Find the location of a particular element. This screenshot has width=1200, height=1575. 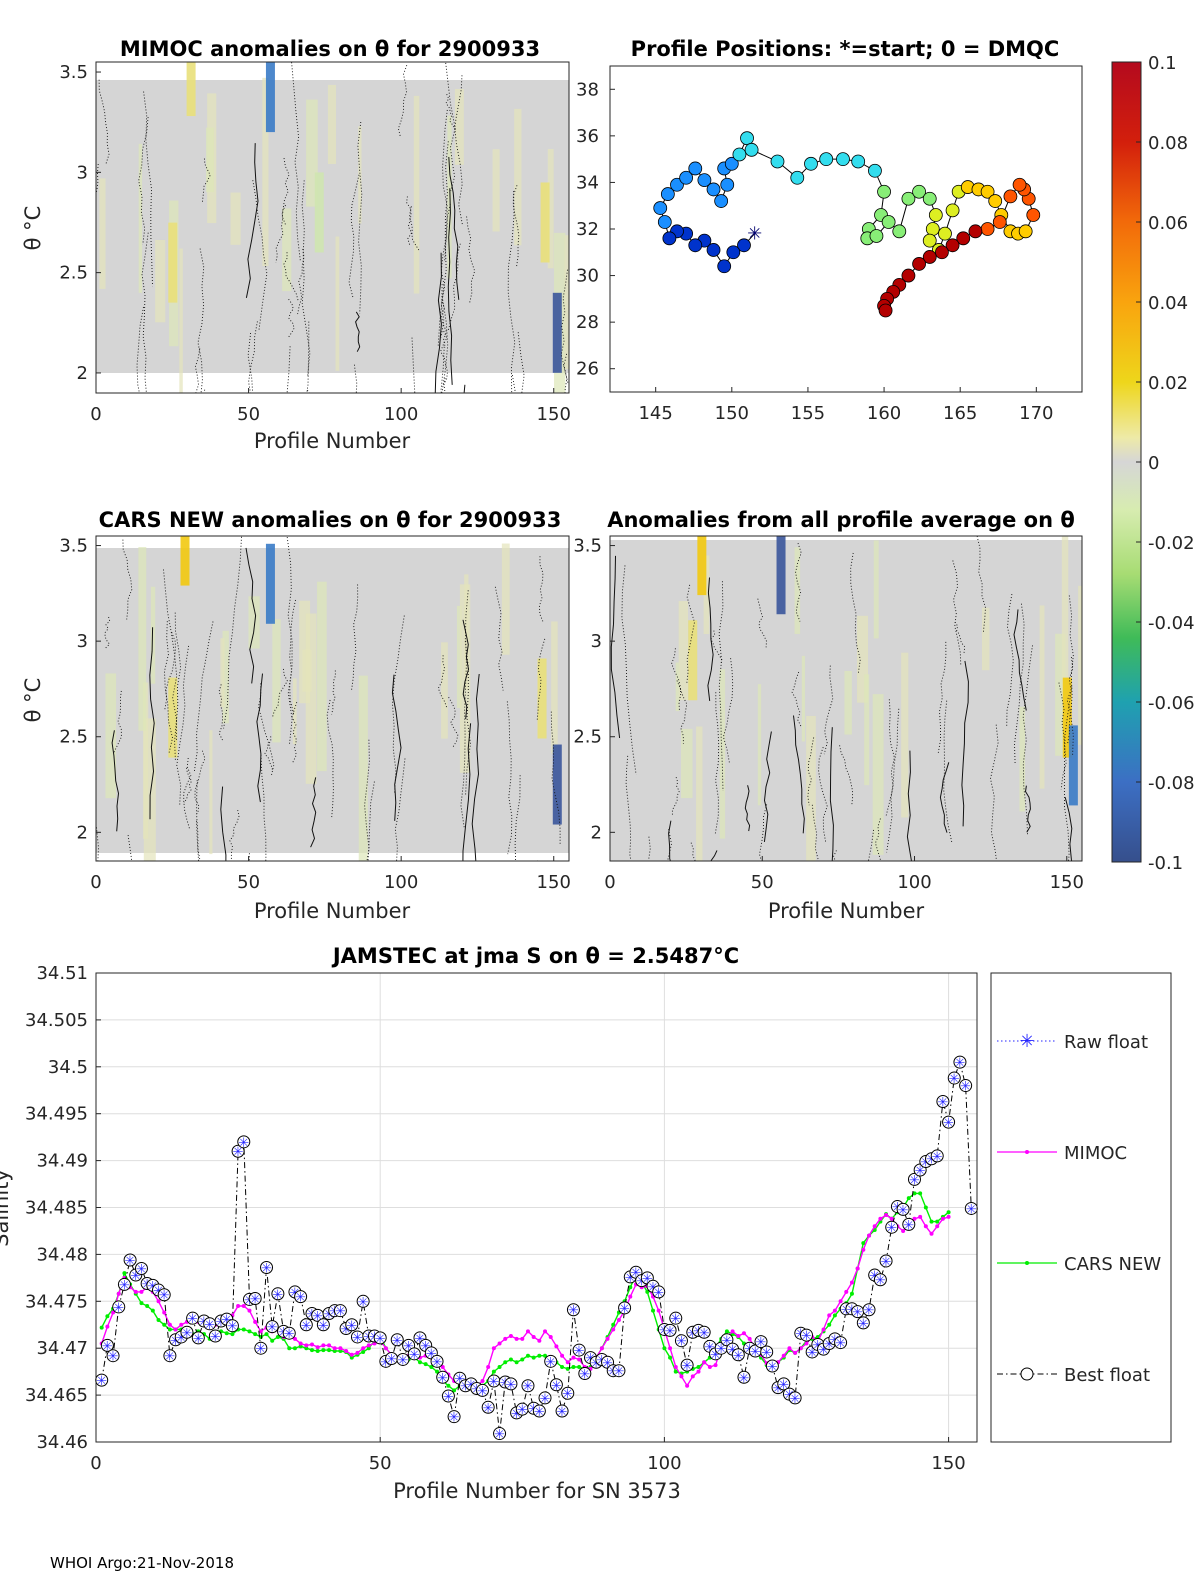

cars-ticks: 0 50 100 150 3.5 3 2.5 2 is located at coordinates (315, 714).